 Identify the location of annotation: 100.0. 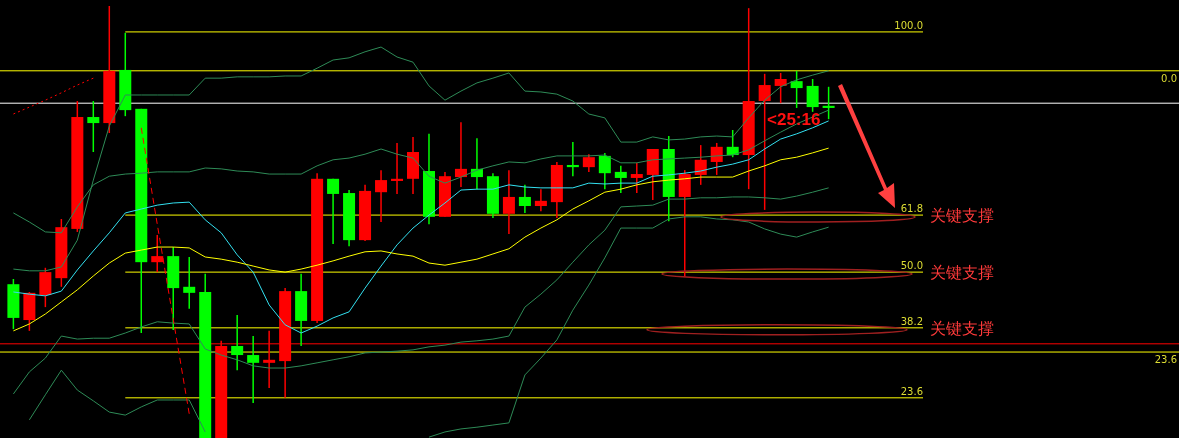
(908, 25).